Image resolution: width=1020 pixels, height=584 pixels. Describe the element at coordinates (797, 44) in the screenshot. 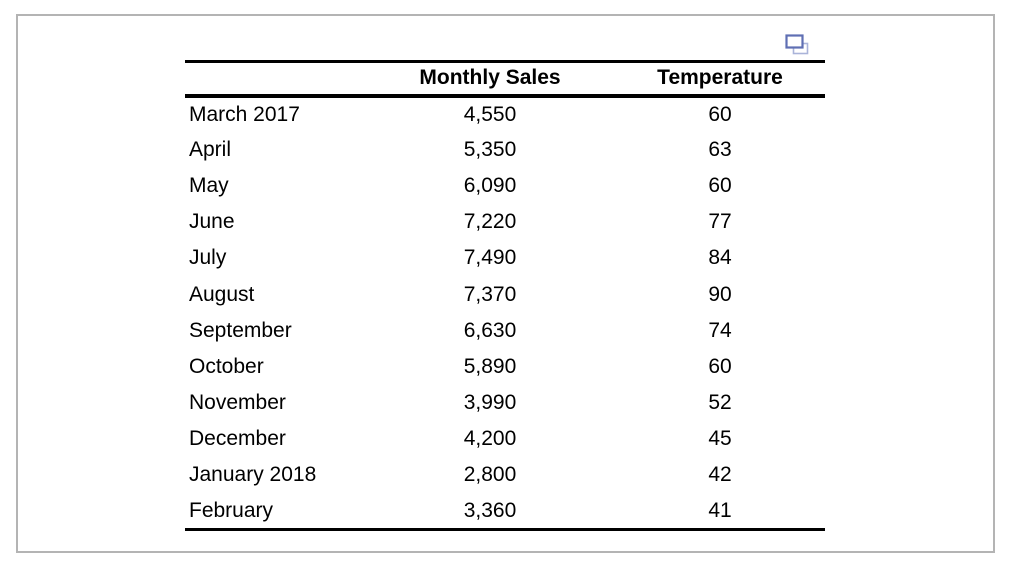

I see `copy-icon` at that location.